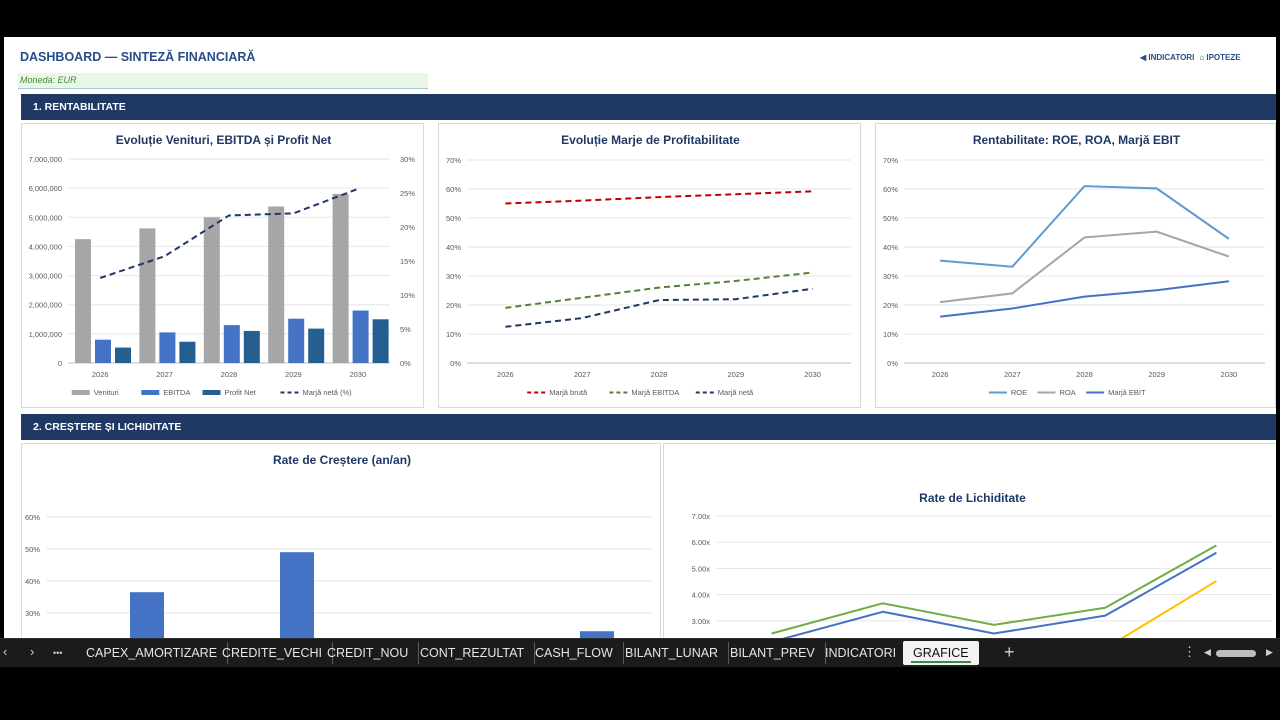  I want to click on prev-sheet-button: ‹, so click(5, 651).